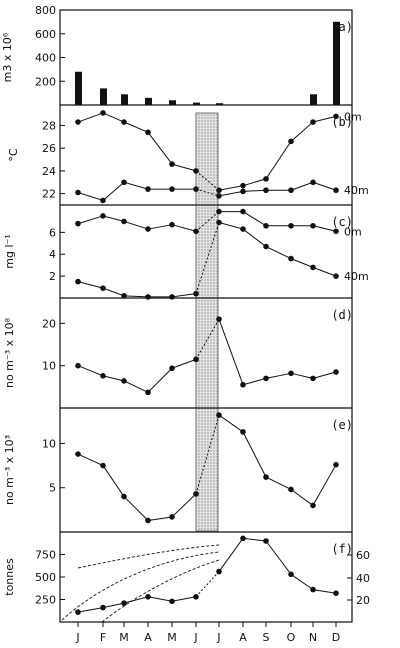  Describe the element at coordinates (52, 276) in the screenshot. I see `y-tick-label: 2` at that location.